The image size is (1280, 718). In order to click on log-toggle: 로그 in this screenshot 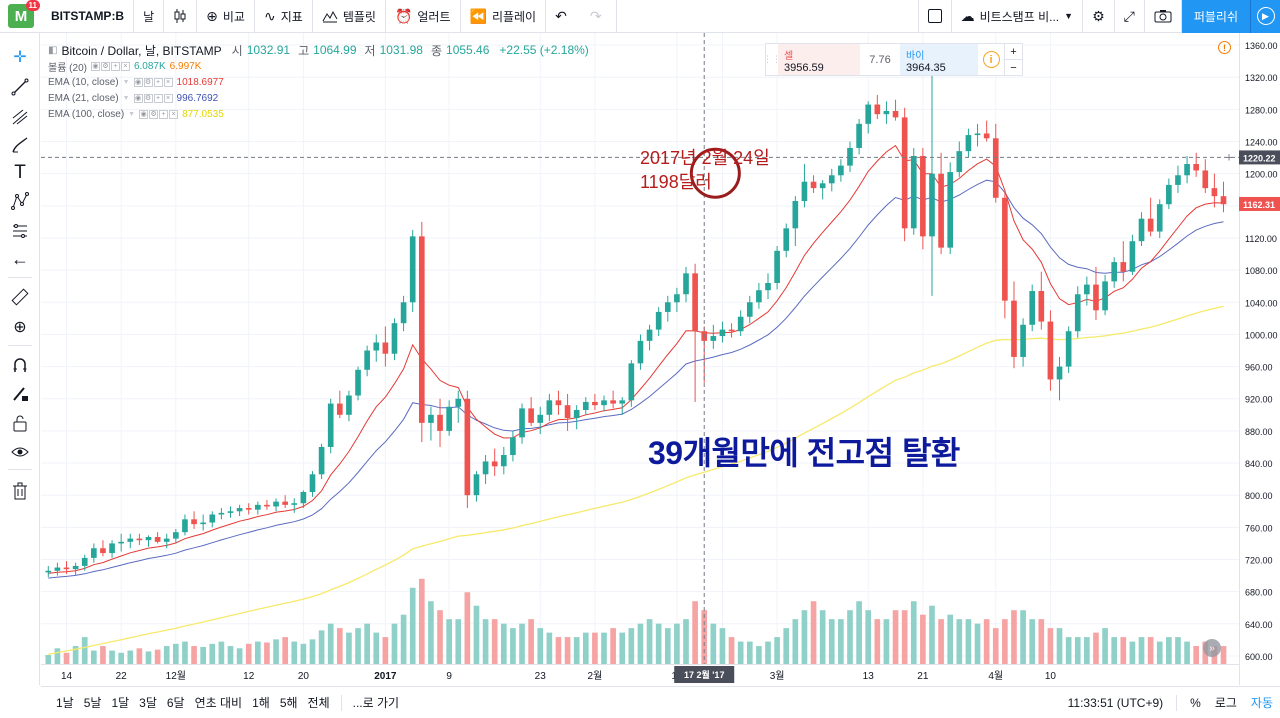, I will do `click(1225, 703)`.